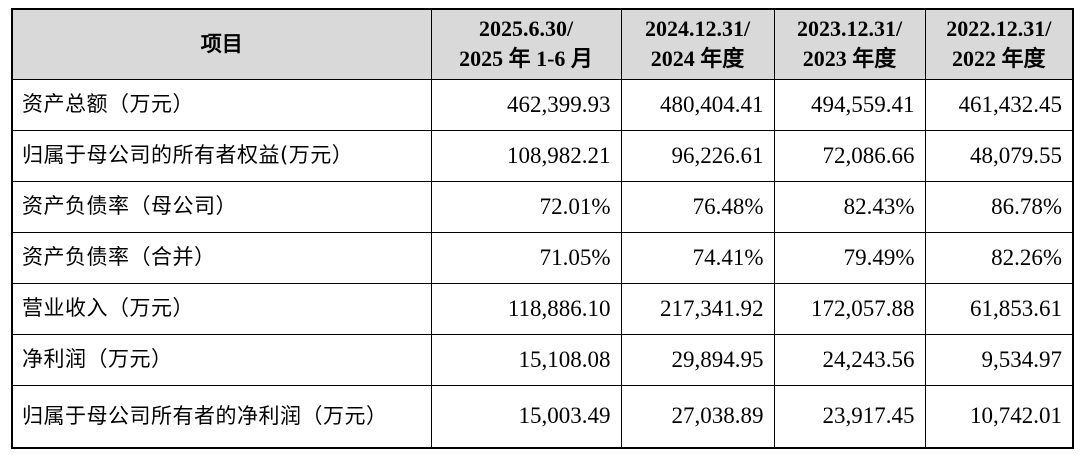 This screenshot has height=455, width=1080. What do you see at coordinates (526, 416) in the screenshot?
I see `cell-value: 15,003.49` at bounding box center [526, 416].